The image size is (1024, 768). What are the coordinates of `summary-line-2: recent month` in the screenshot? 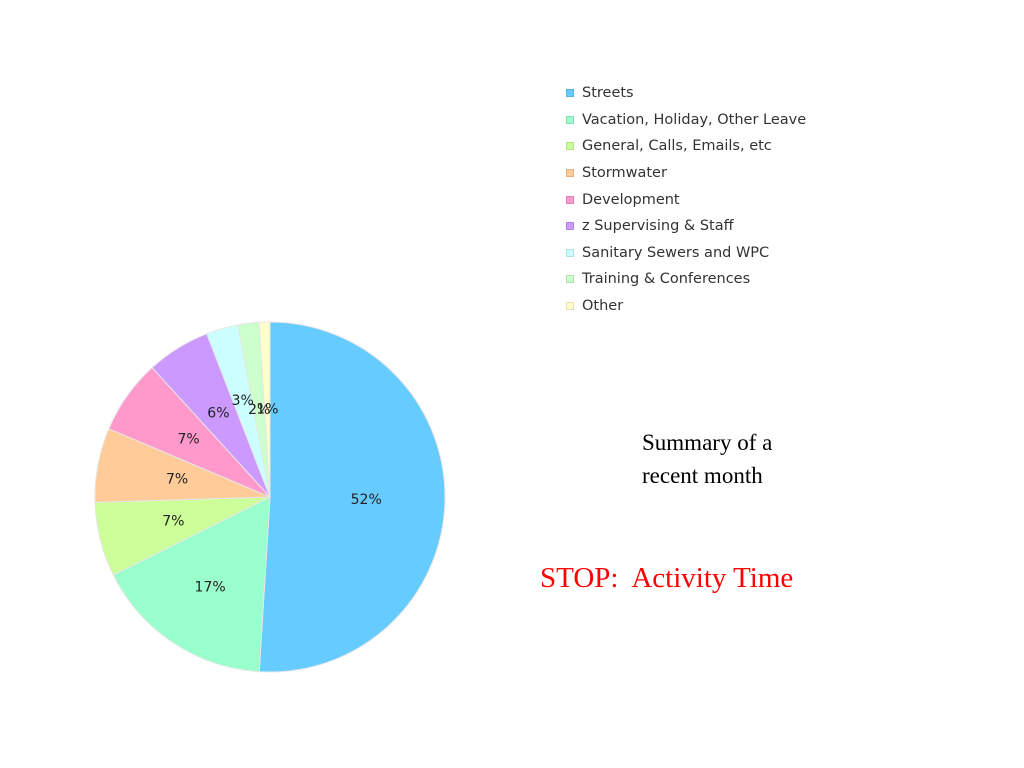 It's located at (702, 475).